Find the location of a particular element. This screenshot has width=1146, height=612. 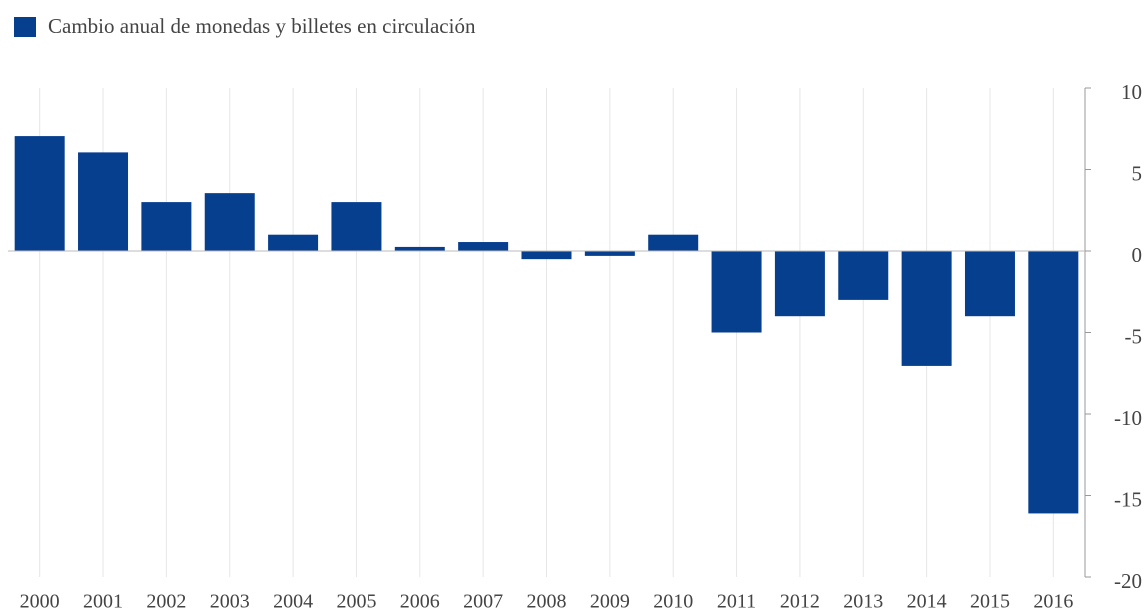

y-tick-label: -20 is located at coordinates (1128, 581).